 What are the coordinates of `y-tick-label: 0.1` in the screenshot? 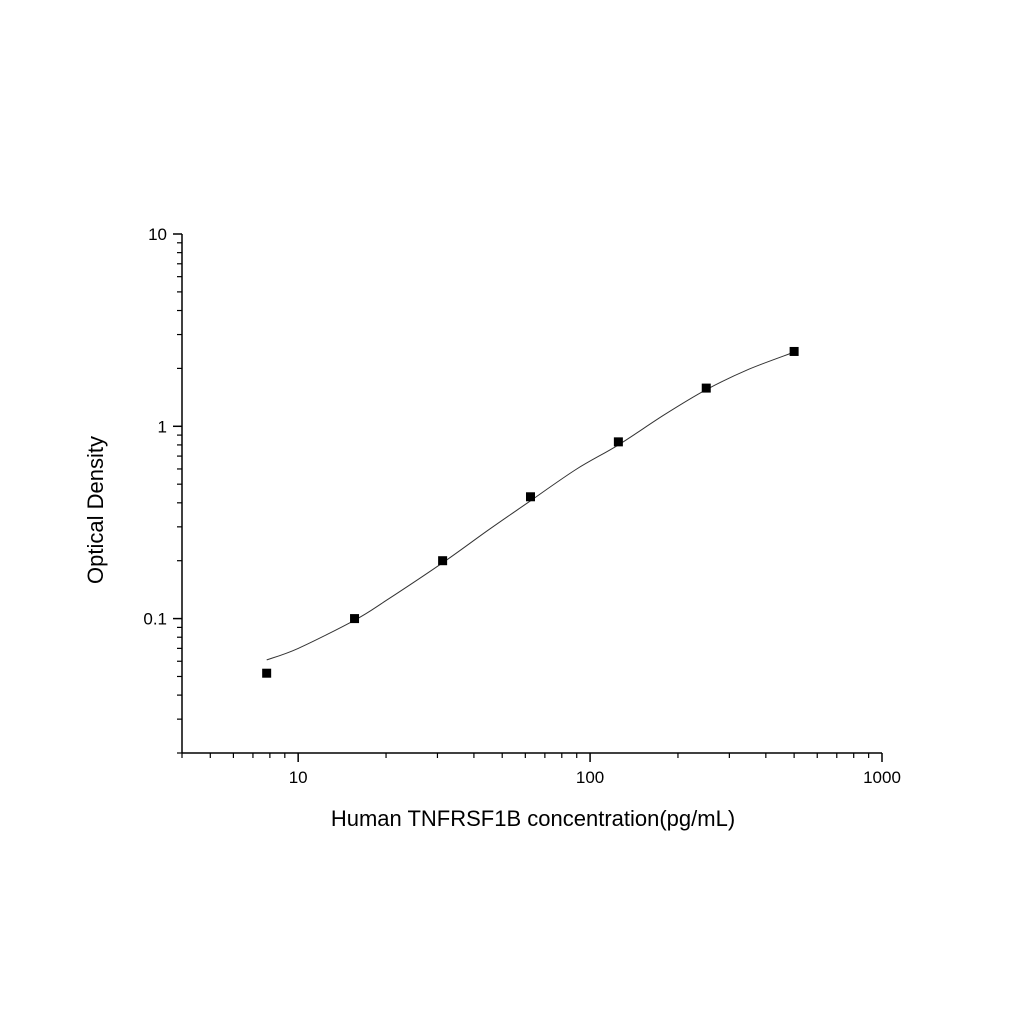 It's located at (155, 619).